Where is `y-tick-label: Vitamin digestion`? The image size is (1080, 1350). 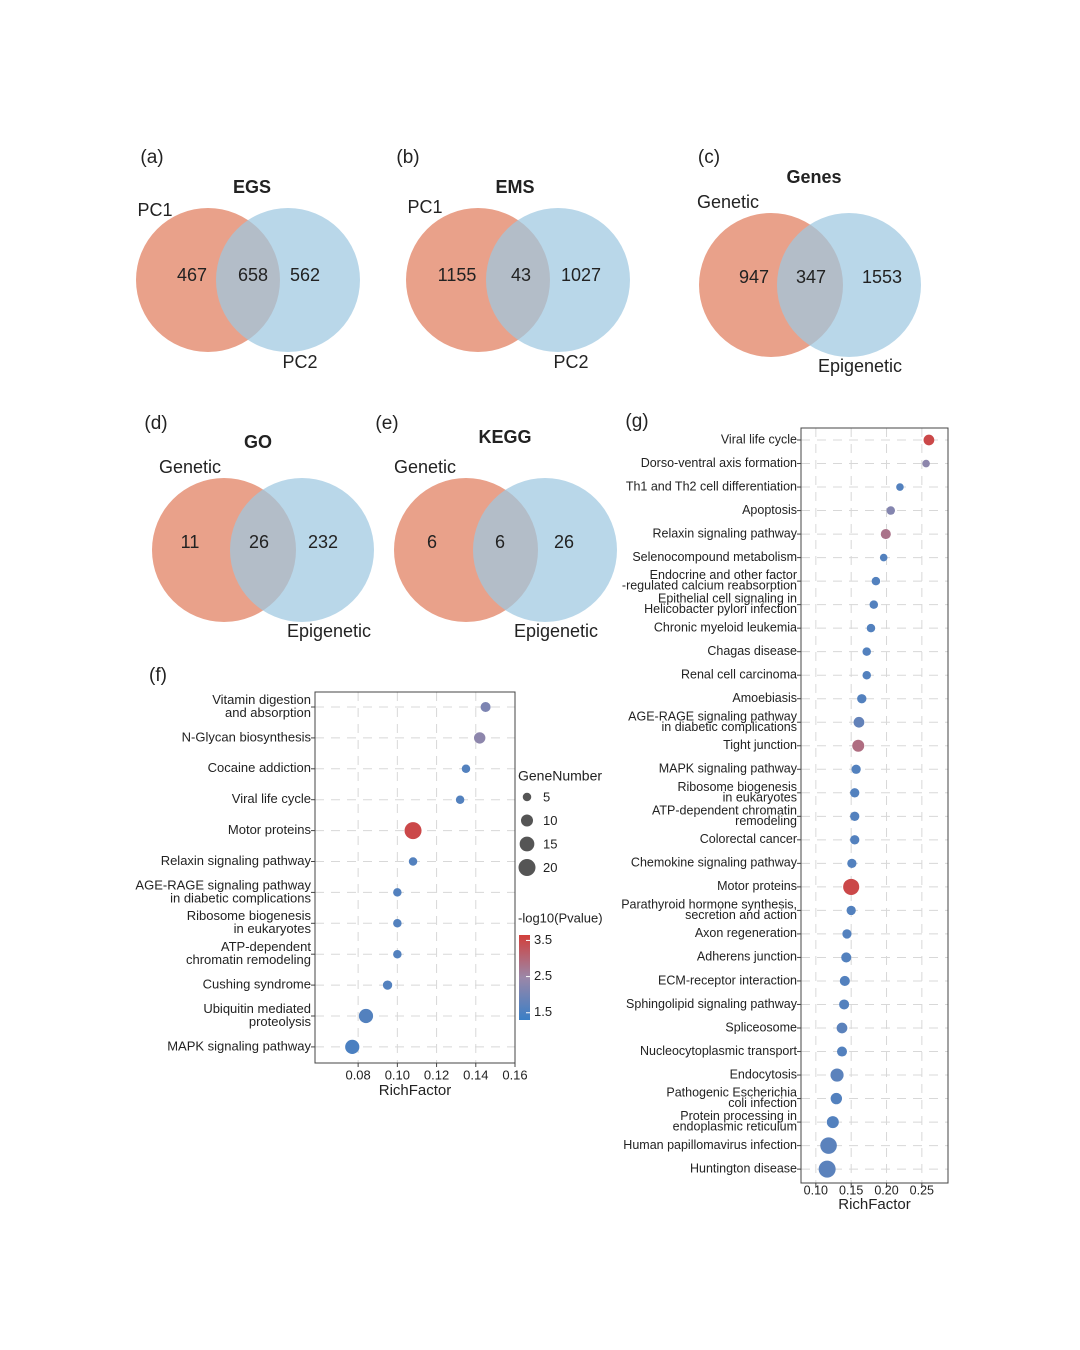 y-tick-label: Vitamin digestion is located at coordinates (261, 699).